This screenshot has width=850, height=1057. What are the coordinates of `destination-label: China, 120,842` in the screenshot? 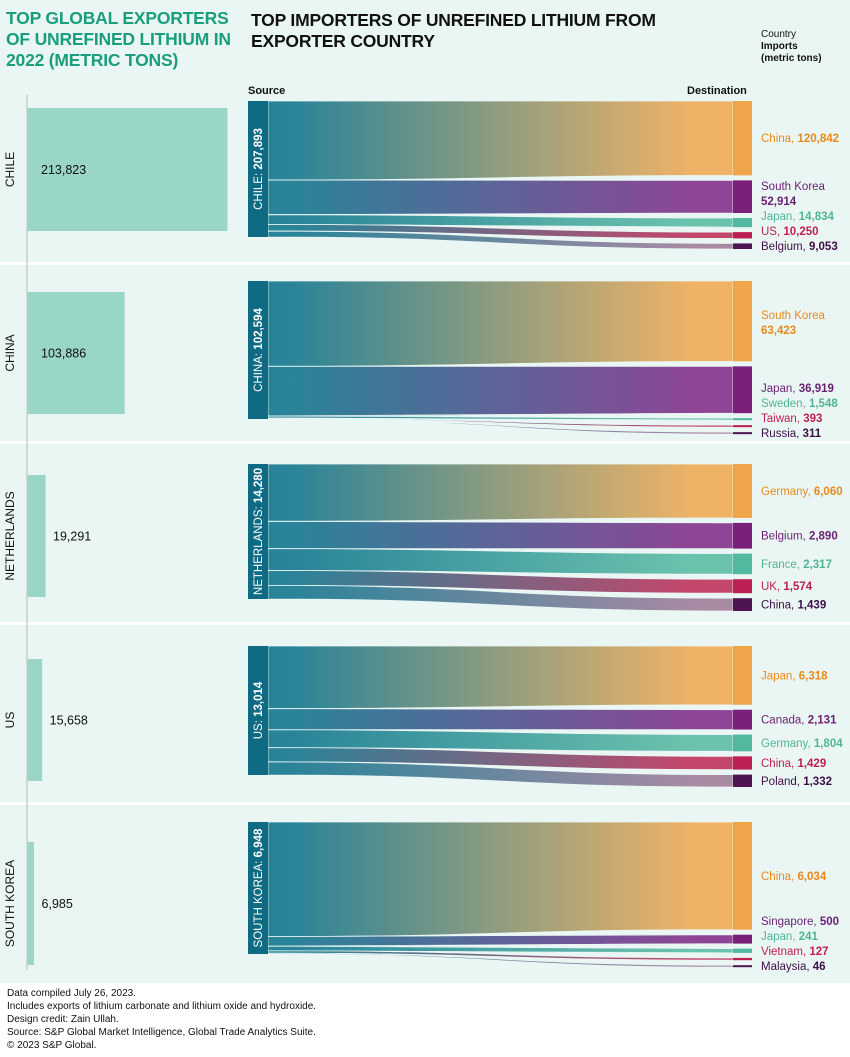 It's located at (800, 139).